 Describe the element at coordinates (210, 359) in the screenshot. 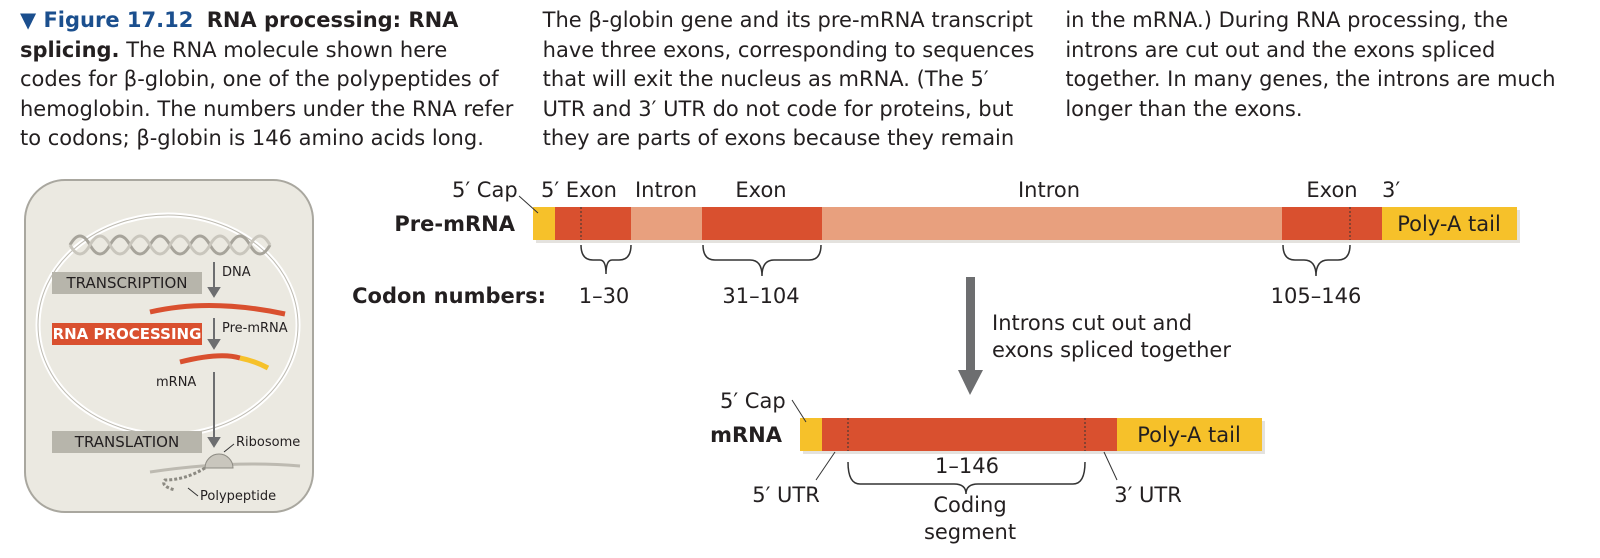

I see `mrna-icon` at that location.